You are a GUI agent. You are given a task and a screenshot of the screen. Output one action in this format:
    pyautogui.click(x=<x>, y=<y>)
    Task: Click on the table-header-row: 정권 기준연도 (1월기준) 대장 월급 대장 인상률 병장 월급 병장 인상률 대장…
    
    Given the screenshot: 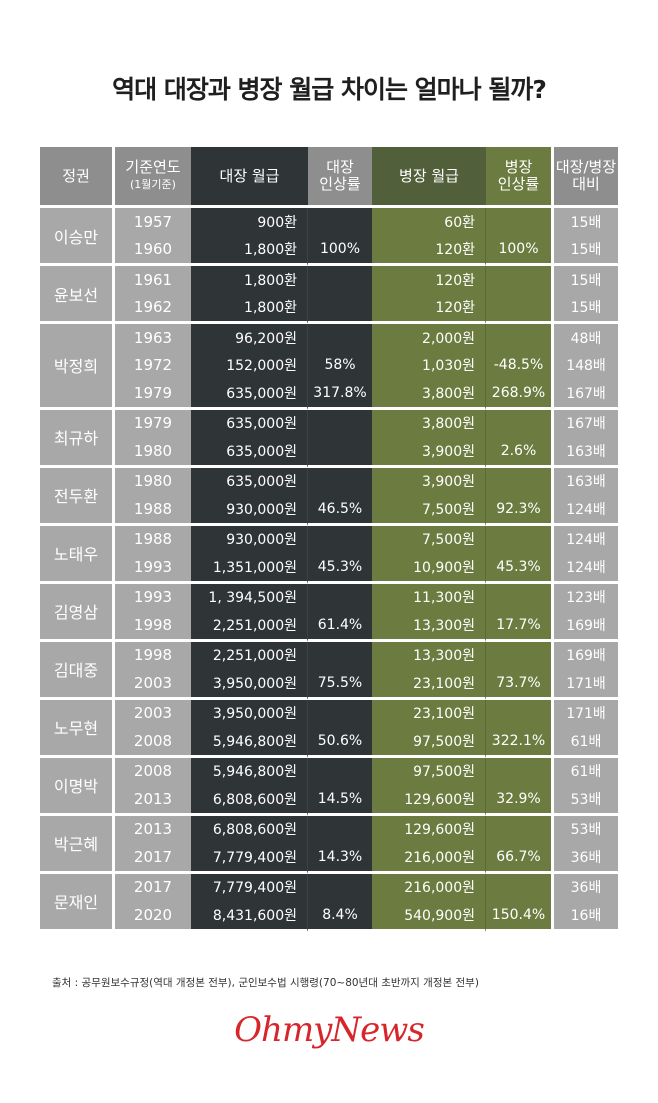 What is the action you would take?
    pyautogui.click(x=329, y=177)
    